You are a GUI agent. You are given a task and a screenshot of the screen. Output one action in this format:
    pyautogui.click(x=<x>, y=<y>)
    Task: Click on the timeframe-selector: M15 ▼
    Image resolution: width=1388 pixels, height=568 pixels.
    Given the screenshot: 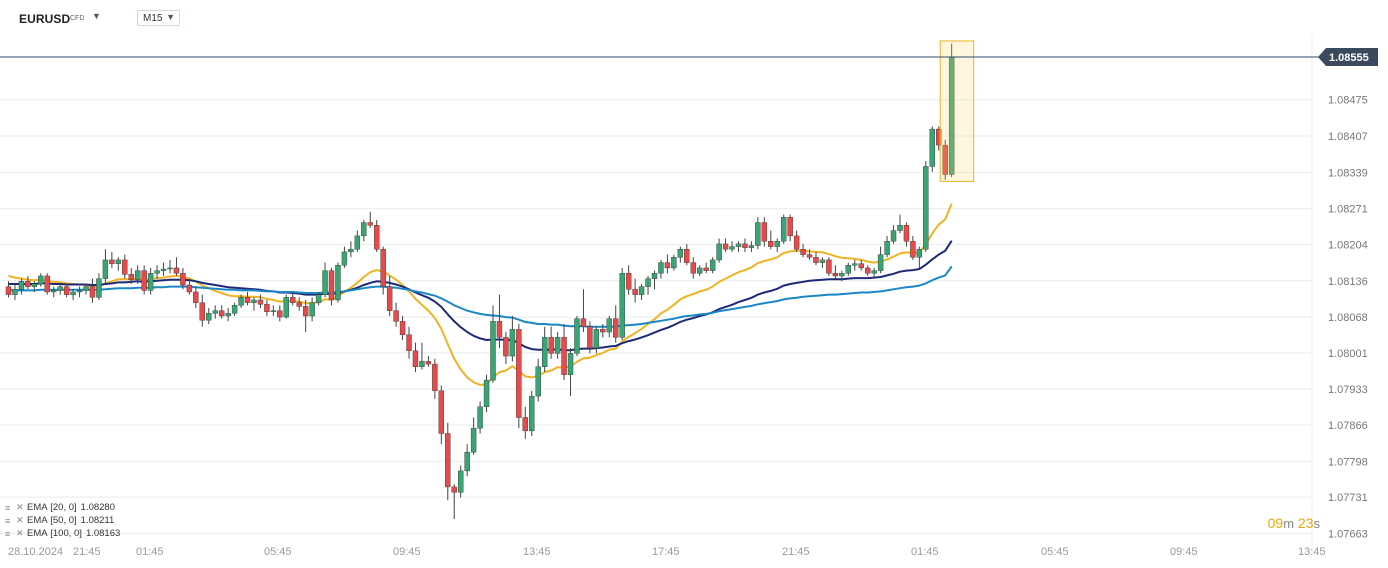 What is the action you would take?
    pyautogui.click(x=158, y=18)
    